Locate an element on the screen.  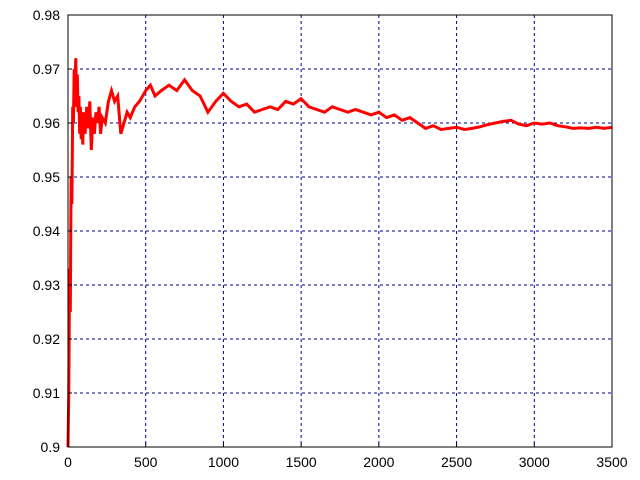
x-tick-label: 2000 is located at coordinates (378, 462).